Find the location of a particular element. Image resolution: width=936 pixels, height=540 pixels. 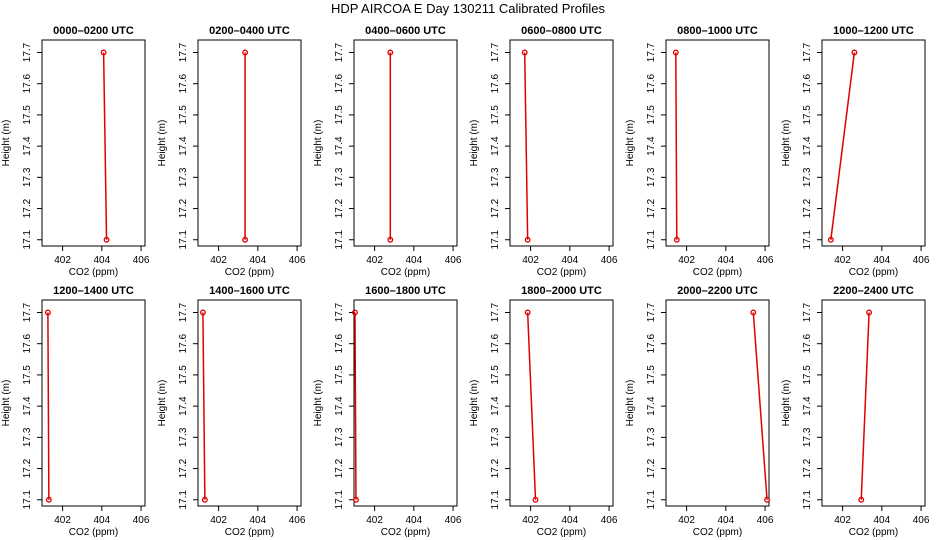

panel-title: 1000–1200 UTC is located at coordinates (873, 31).